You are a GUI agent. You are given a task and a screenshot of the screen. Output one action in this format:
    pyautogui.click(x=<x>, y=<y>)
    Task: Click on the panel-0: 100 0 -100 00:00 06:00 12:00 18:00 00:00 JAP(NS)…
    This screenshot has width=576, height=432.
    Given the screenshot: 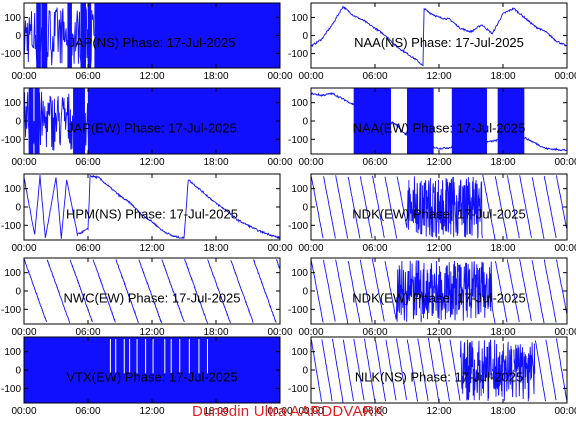 What is the action you would take?
    pyautogui.click(x=147, y=42)
    